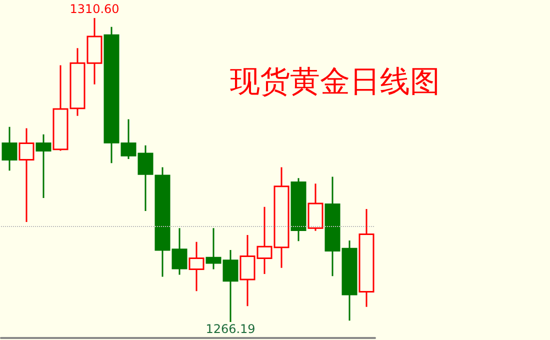  What do you see at coordinates (335, 82) in the screenshot?
I see `text: 现货黄金日线图` at bounding box center [335, 82].